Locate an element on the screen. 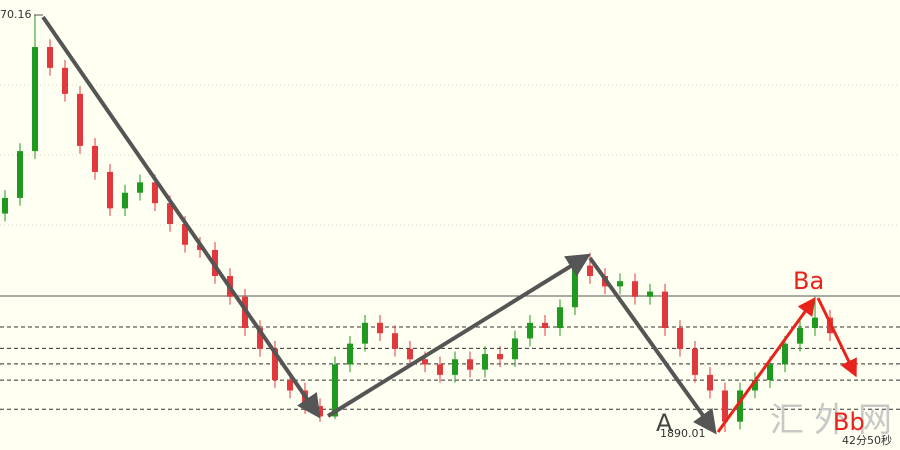 The height and width of the screenshot is (450, 900). label-a: A is located at coordinates (664, 423).